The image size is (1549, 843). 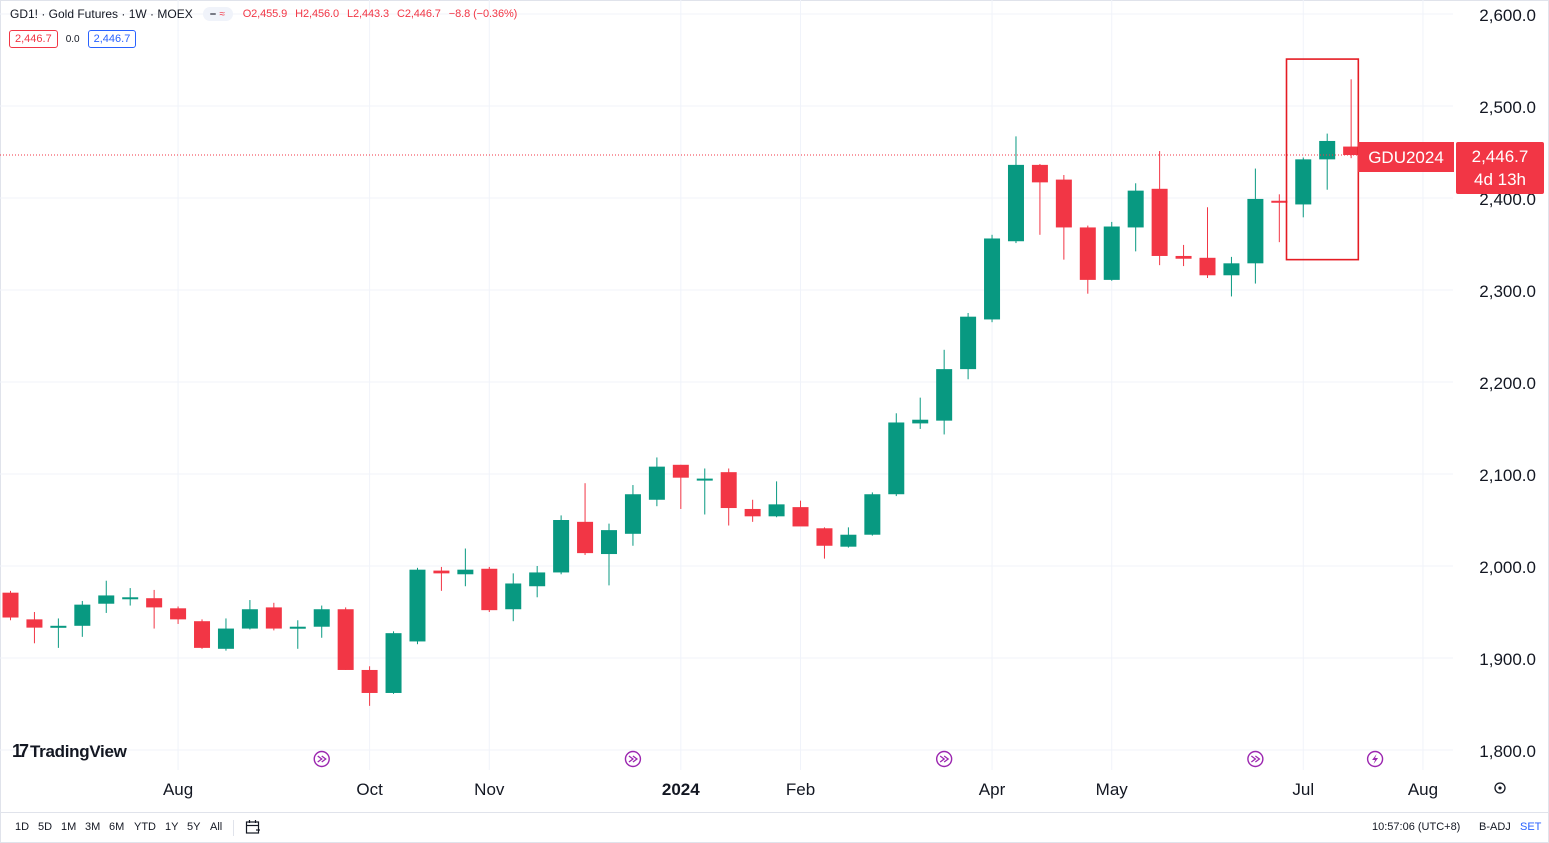 What do you see at coordinates (253, 829) in the screenshot?
I see `calendar-icon` at bounding box center [253, 829].